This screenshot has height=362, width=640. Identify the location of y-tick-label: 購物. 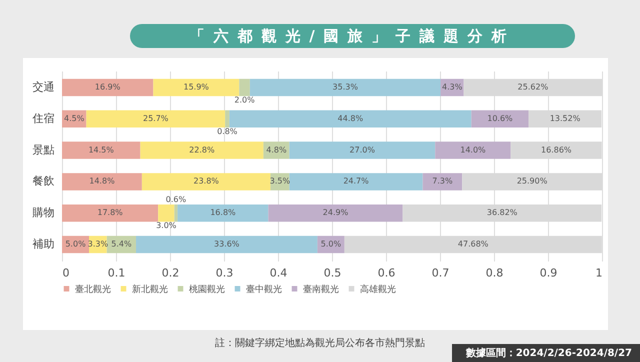
(43, 213).